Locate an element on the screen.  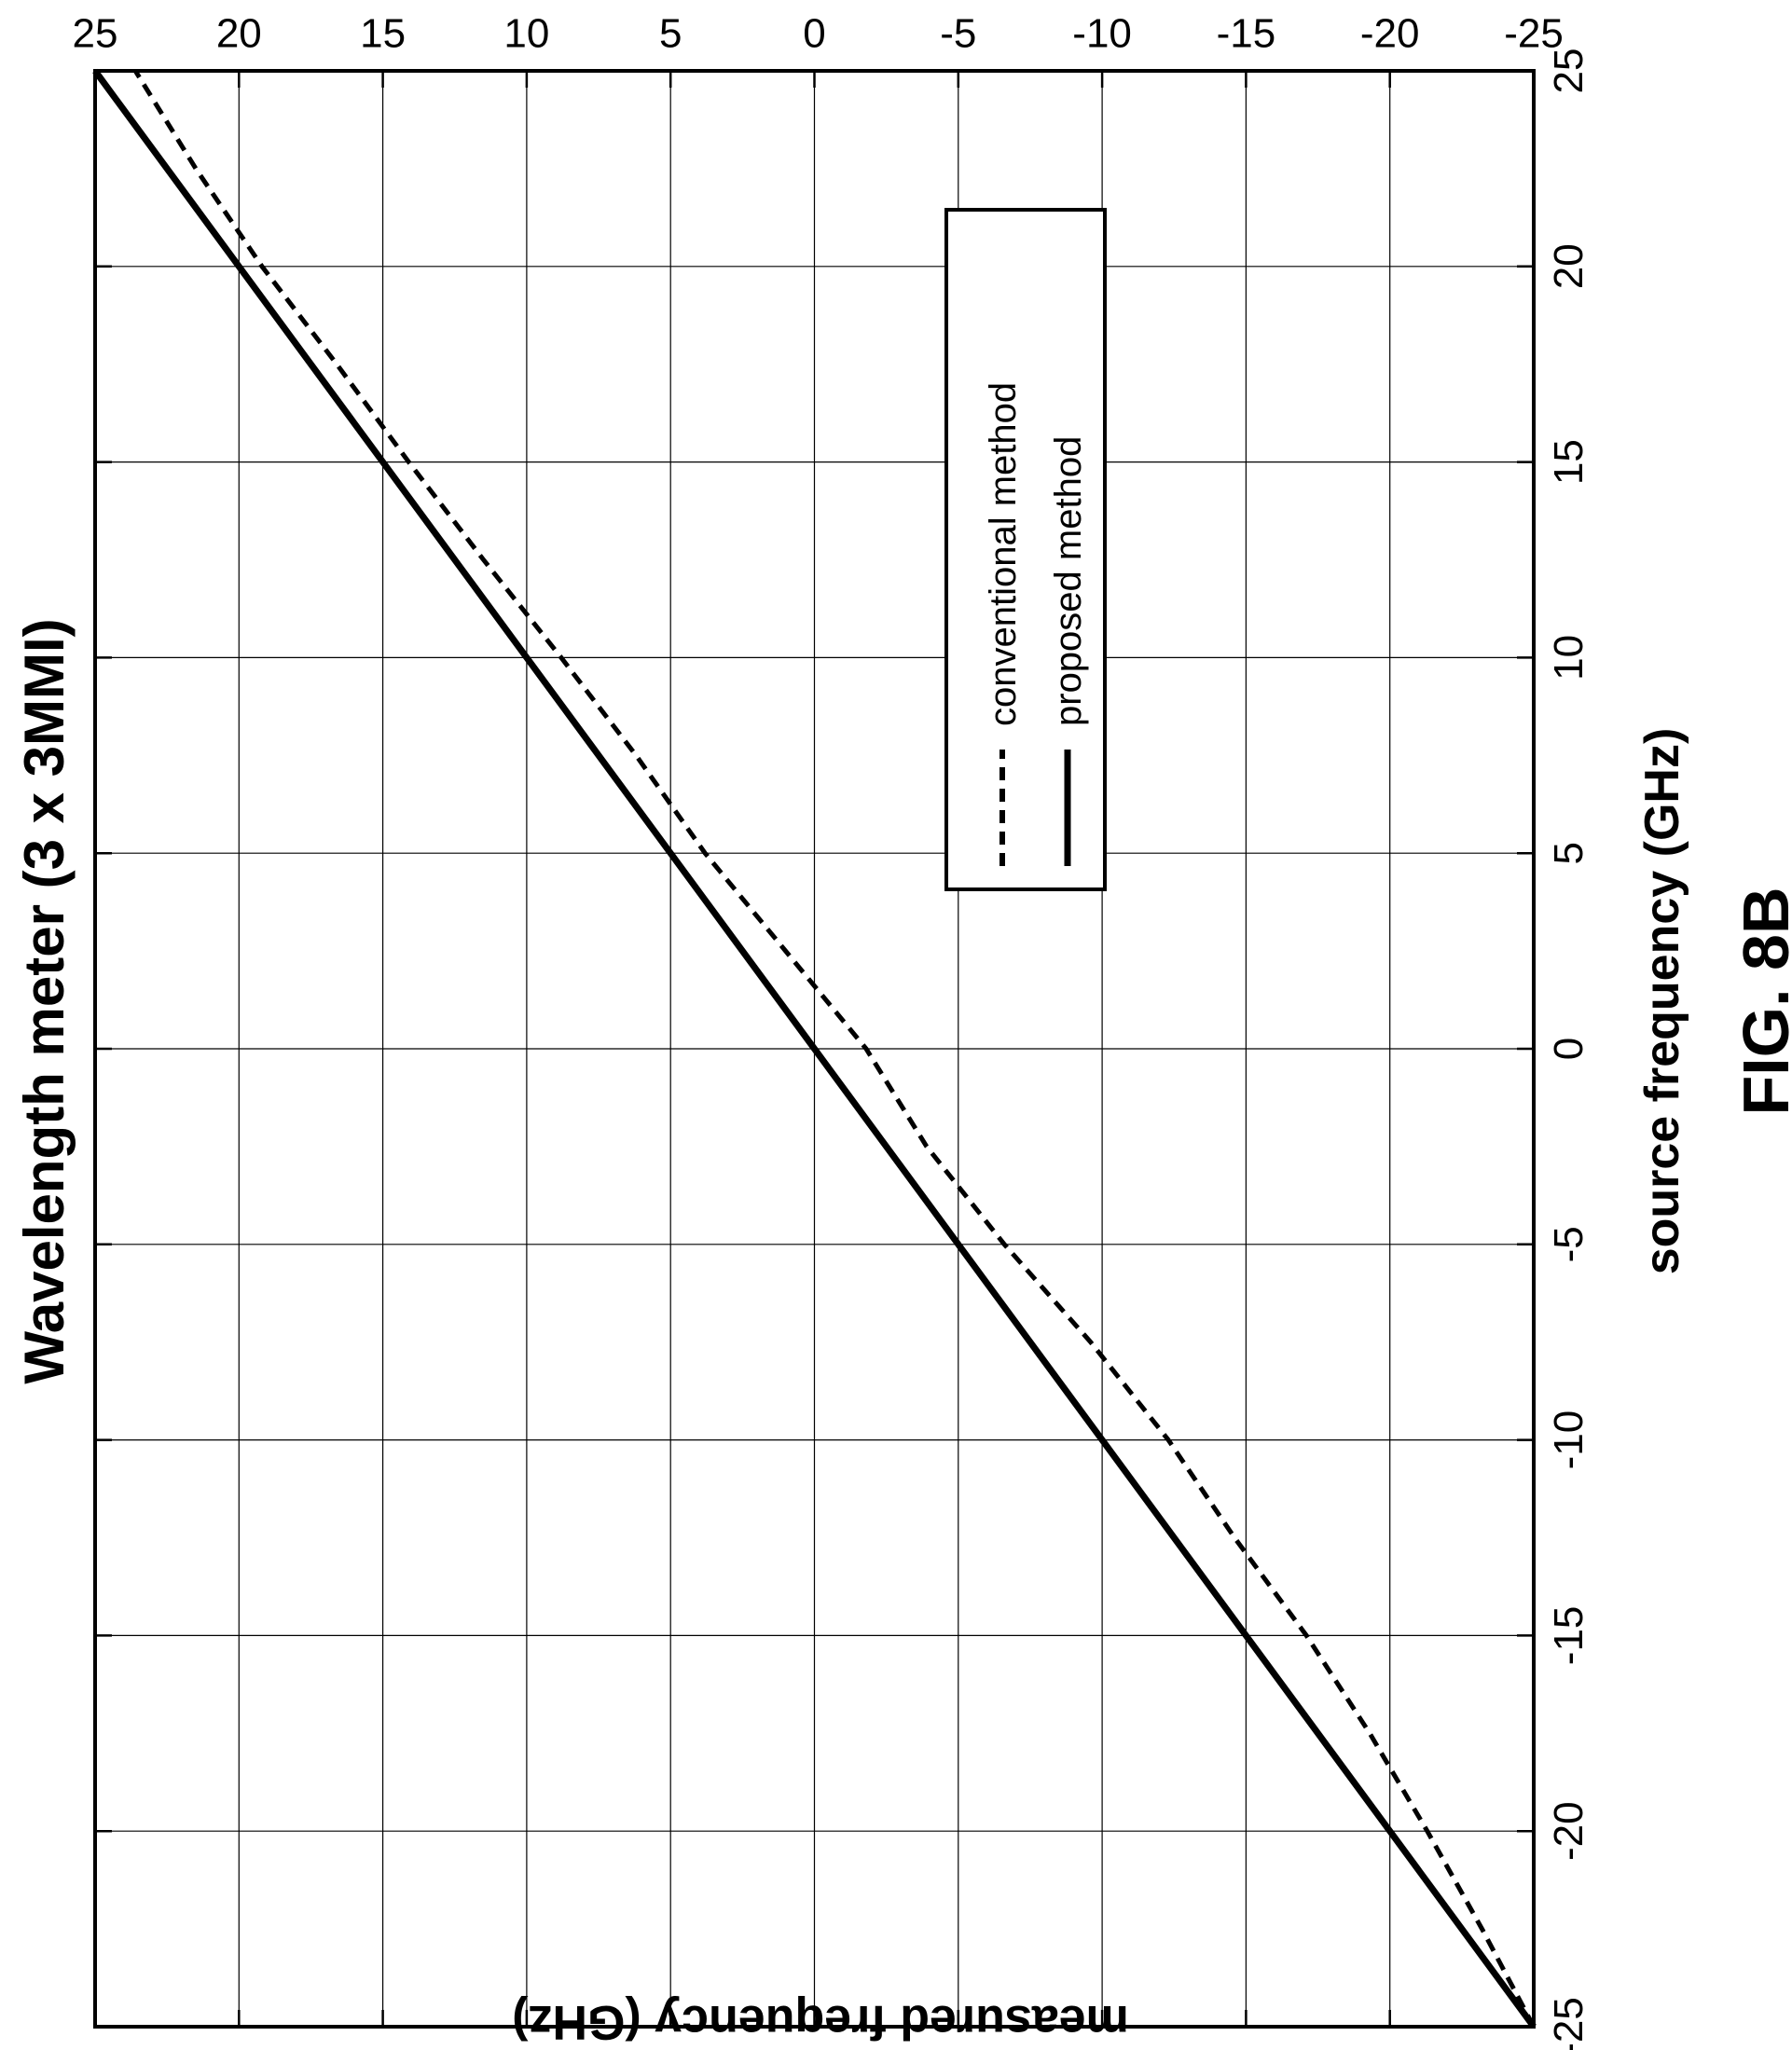
x-tick-label: -20 is located at coordinates (1569, 1831).